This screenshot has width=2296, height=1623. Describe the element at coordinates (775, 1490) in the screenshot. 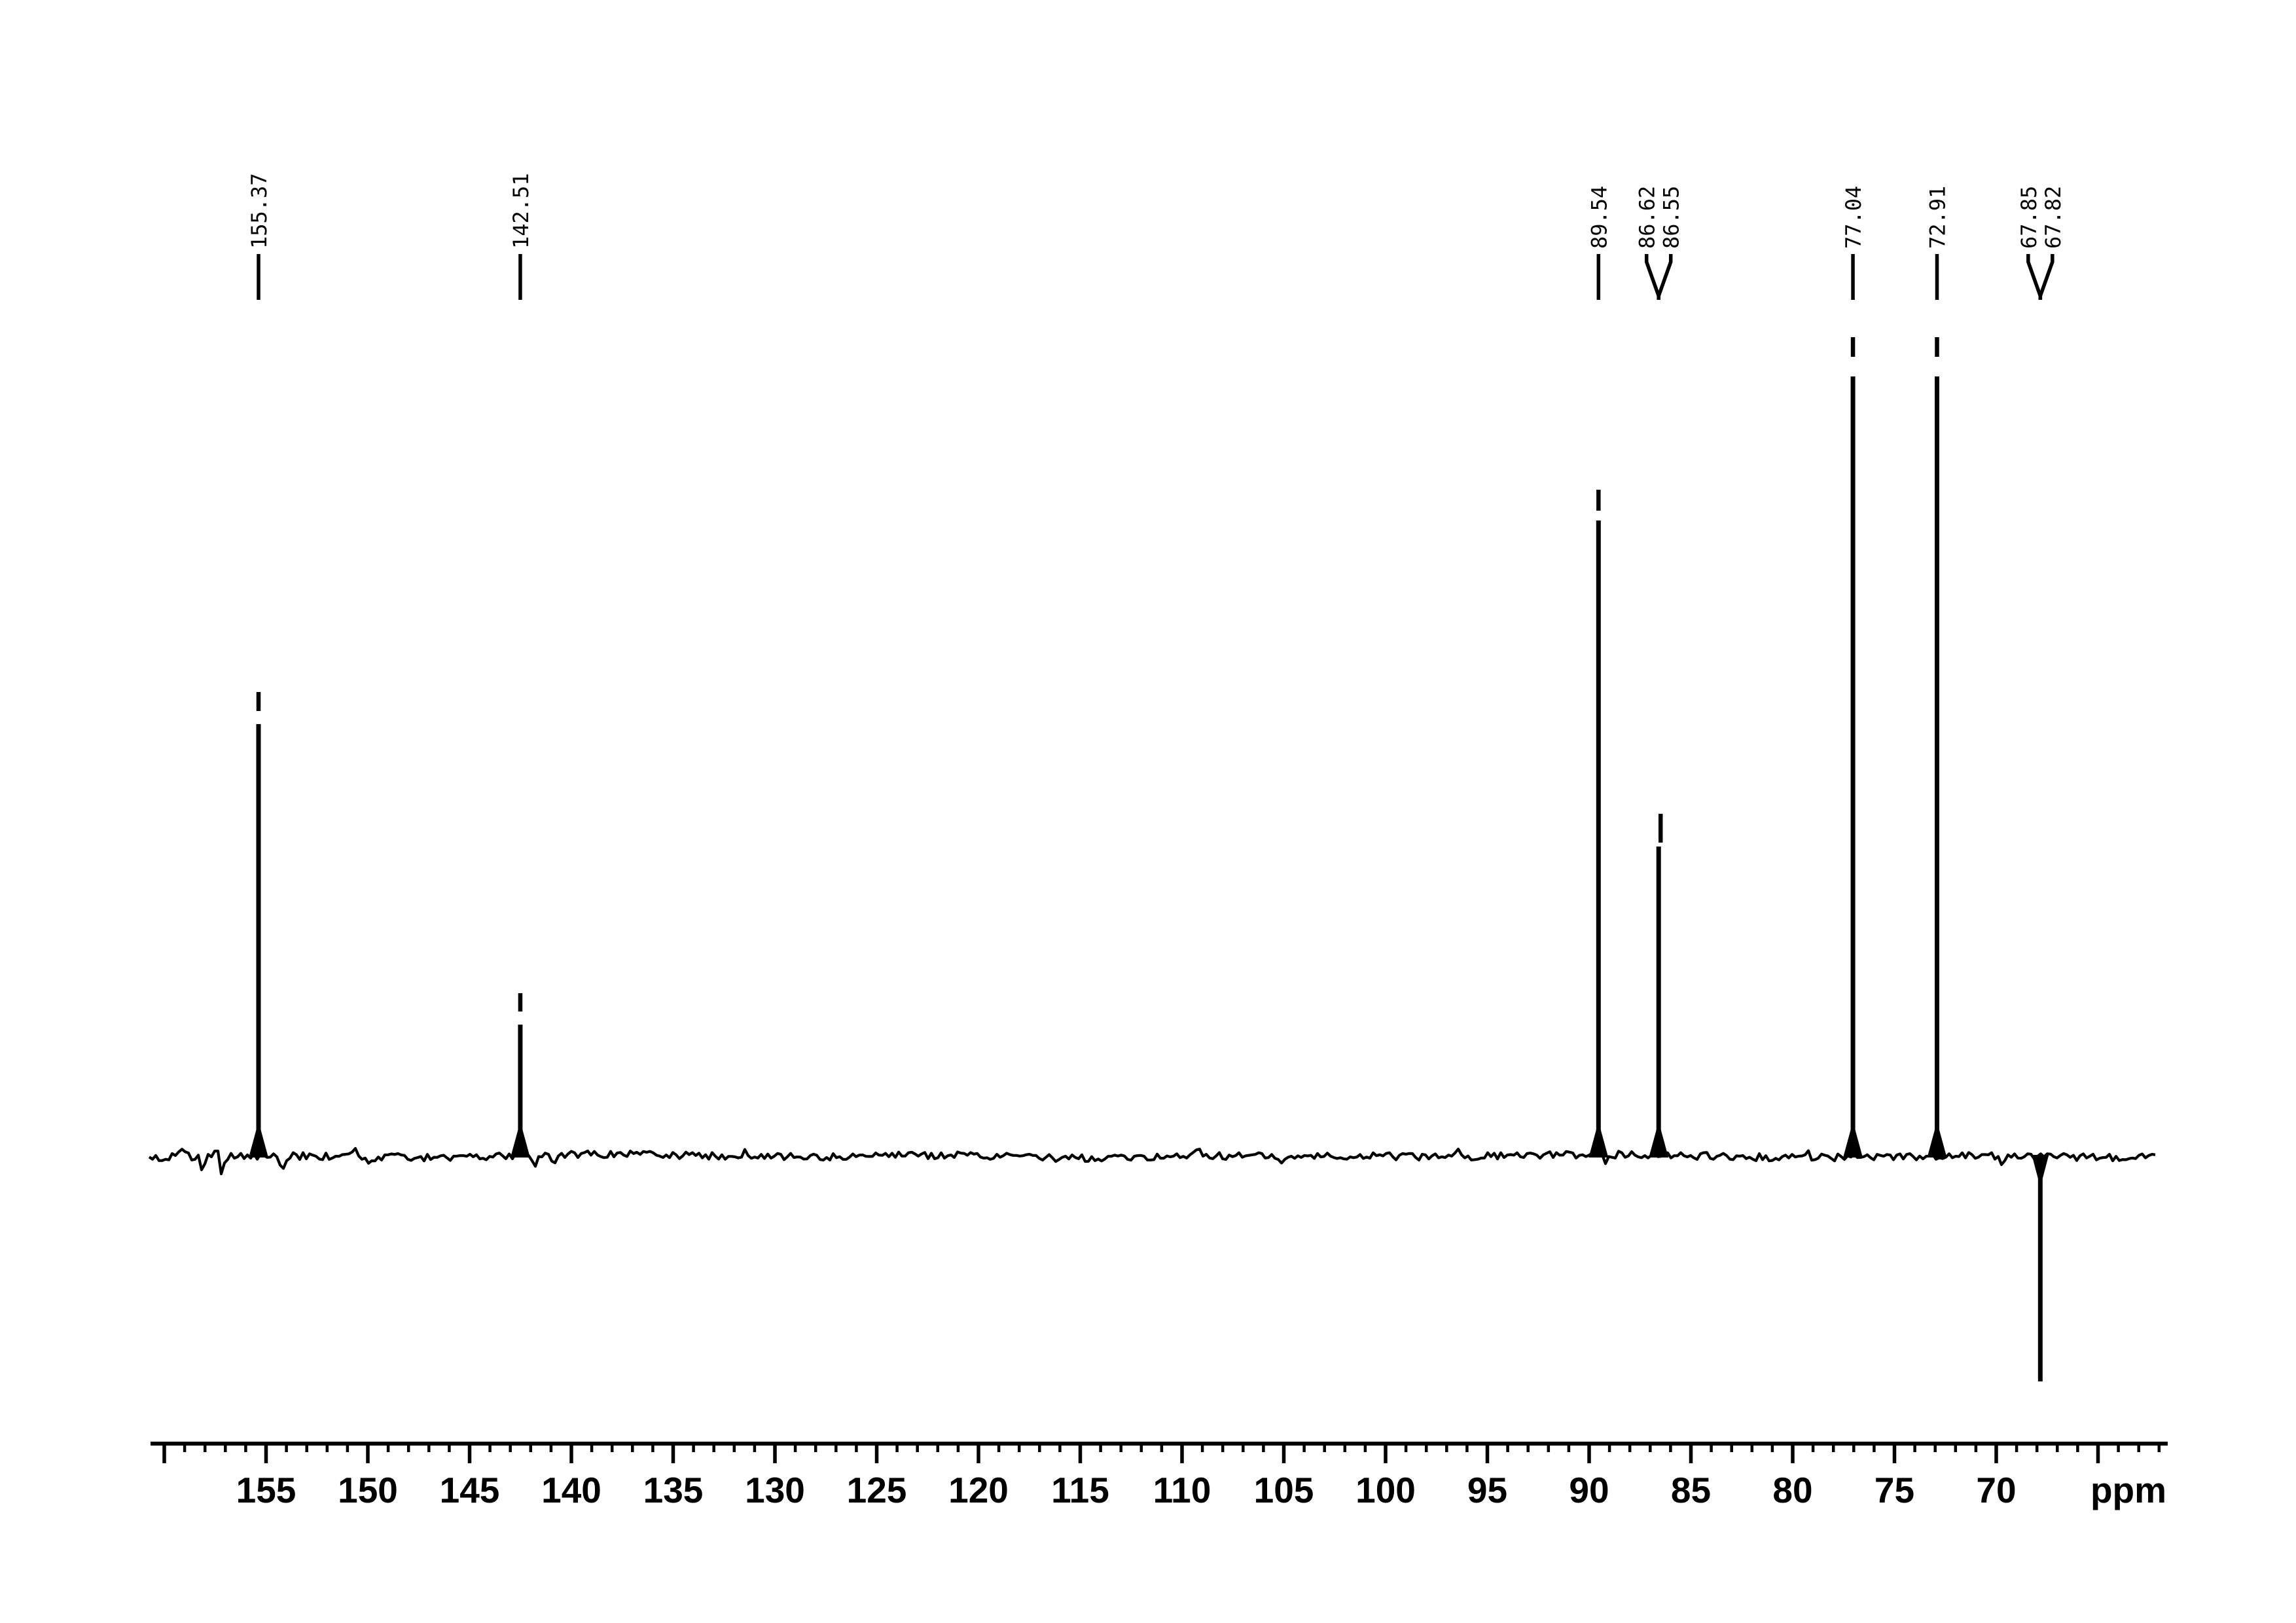

I see `x-axis-tick-label: 130` at that location.